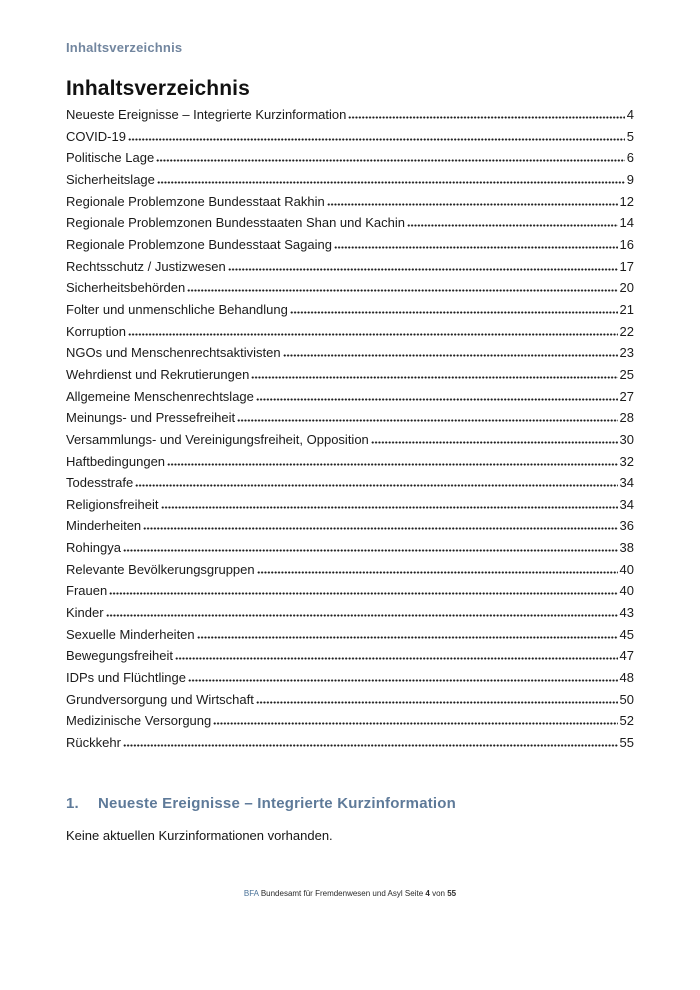  I want to click on toc-entry: Frauen 40, so click(350, 594).